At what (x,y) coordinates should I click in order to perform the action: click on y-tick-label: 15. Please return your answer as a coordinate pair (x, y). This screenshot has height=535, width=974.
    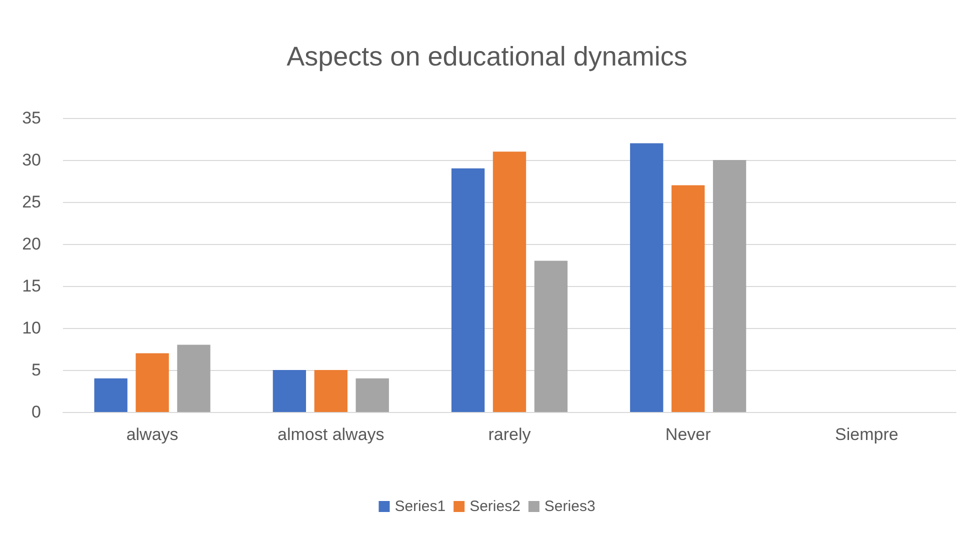
    Looking at the image, I should click on (31, 286).